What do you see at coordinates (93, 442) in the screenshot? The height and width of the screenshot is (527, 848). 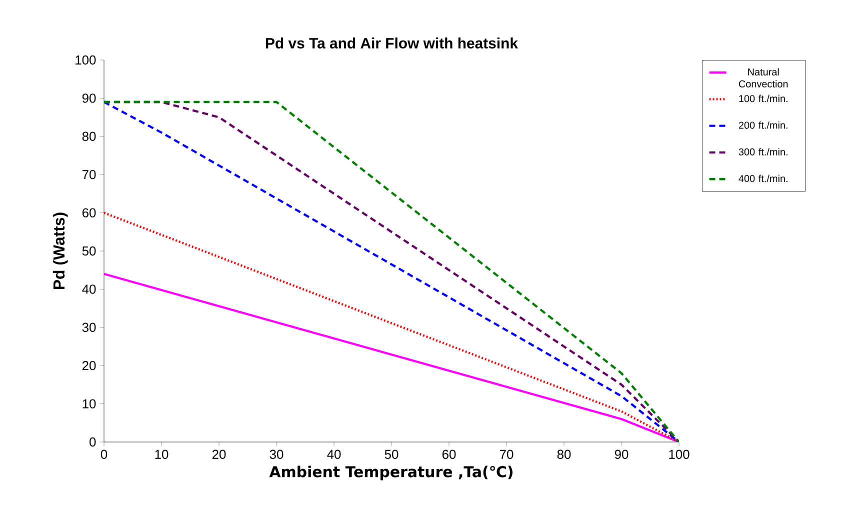 I see `y-tick-label: 0` at bounding box center [93, 442].